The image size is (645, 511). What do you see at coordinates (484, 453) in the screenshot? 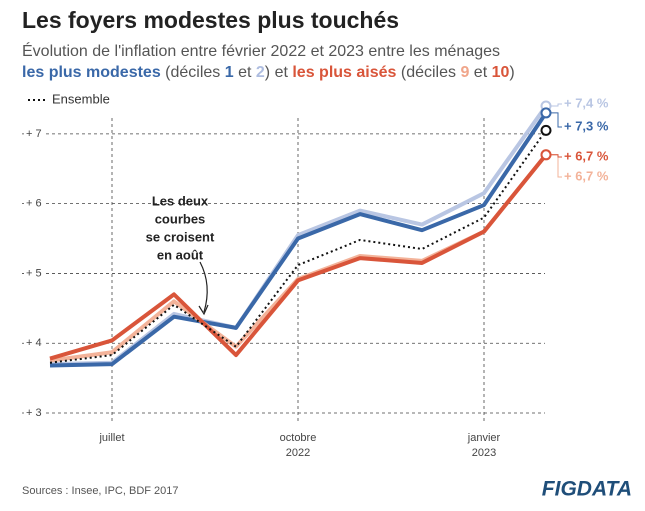
I see `x-tick-year: 2023` at bounding box center [484, 453].